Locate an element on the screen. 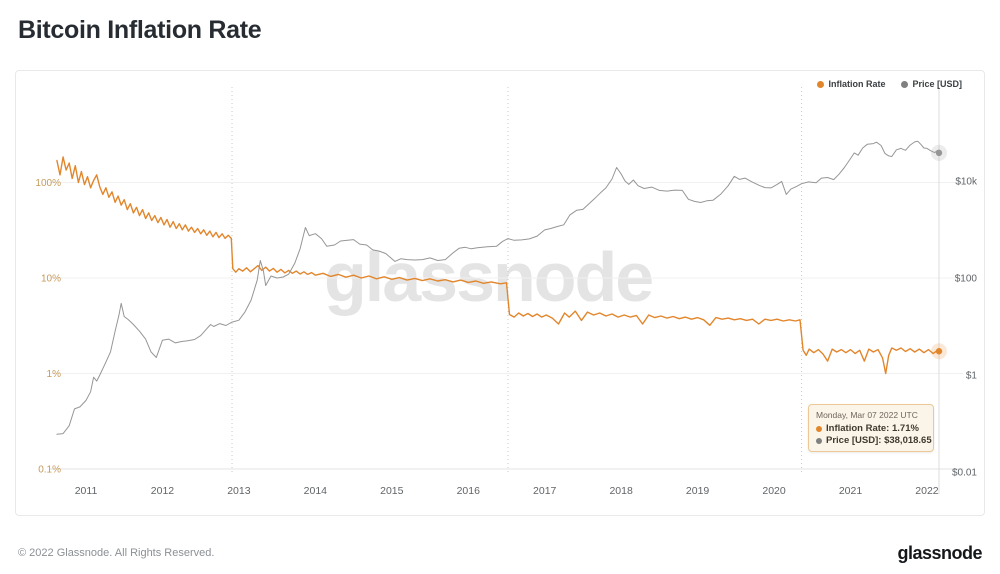 The height and width of the screenshot is (574, 1000). x-tick-label: 2015 is located at coordinates (392, 491).